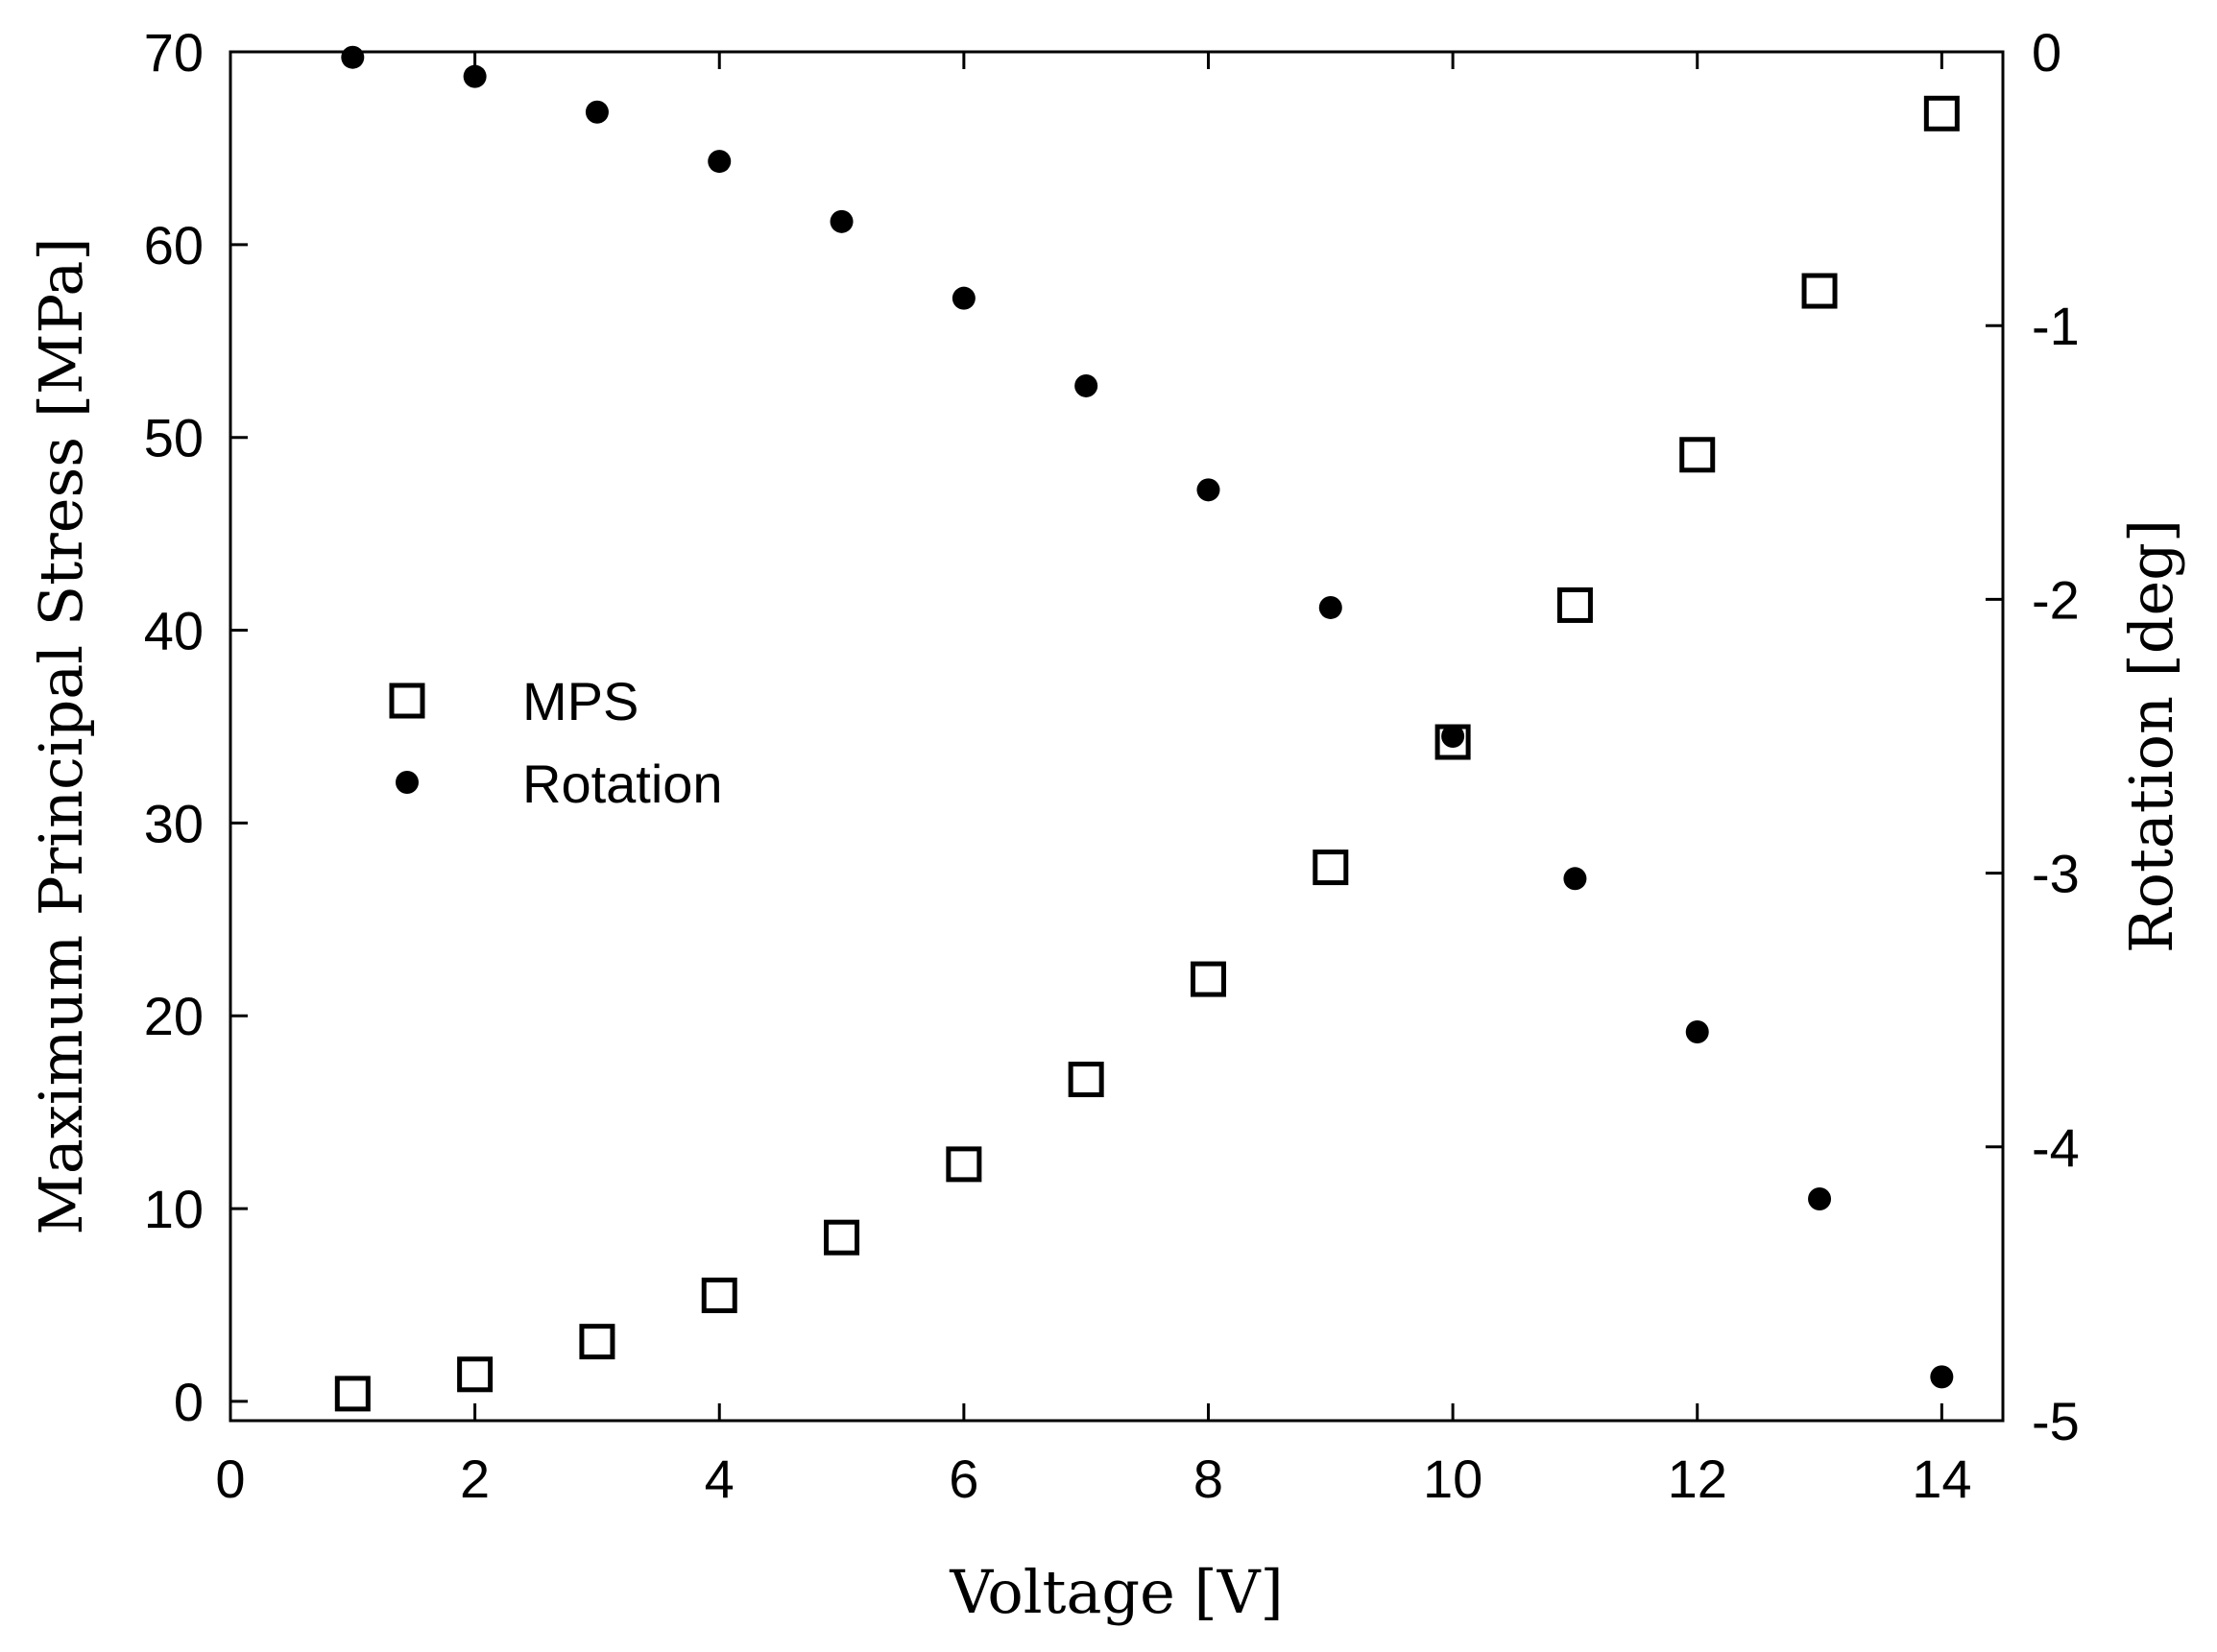 The width and height of the screenshot is (2217, 1652). What do you see at coordinates (720, 1478) in the screenshot?
I see `x-tick-label: 4` at bounding box center [720, 1478].